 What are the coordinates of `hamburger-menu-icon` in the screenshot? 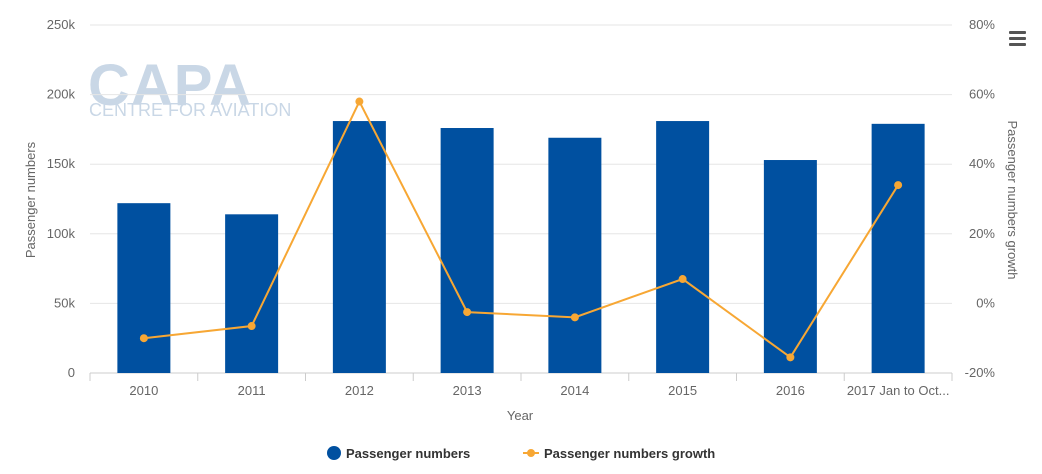 It's located at (1017, 39).